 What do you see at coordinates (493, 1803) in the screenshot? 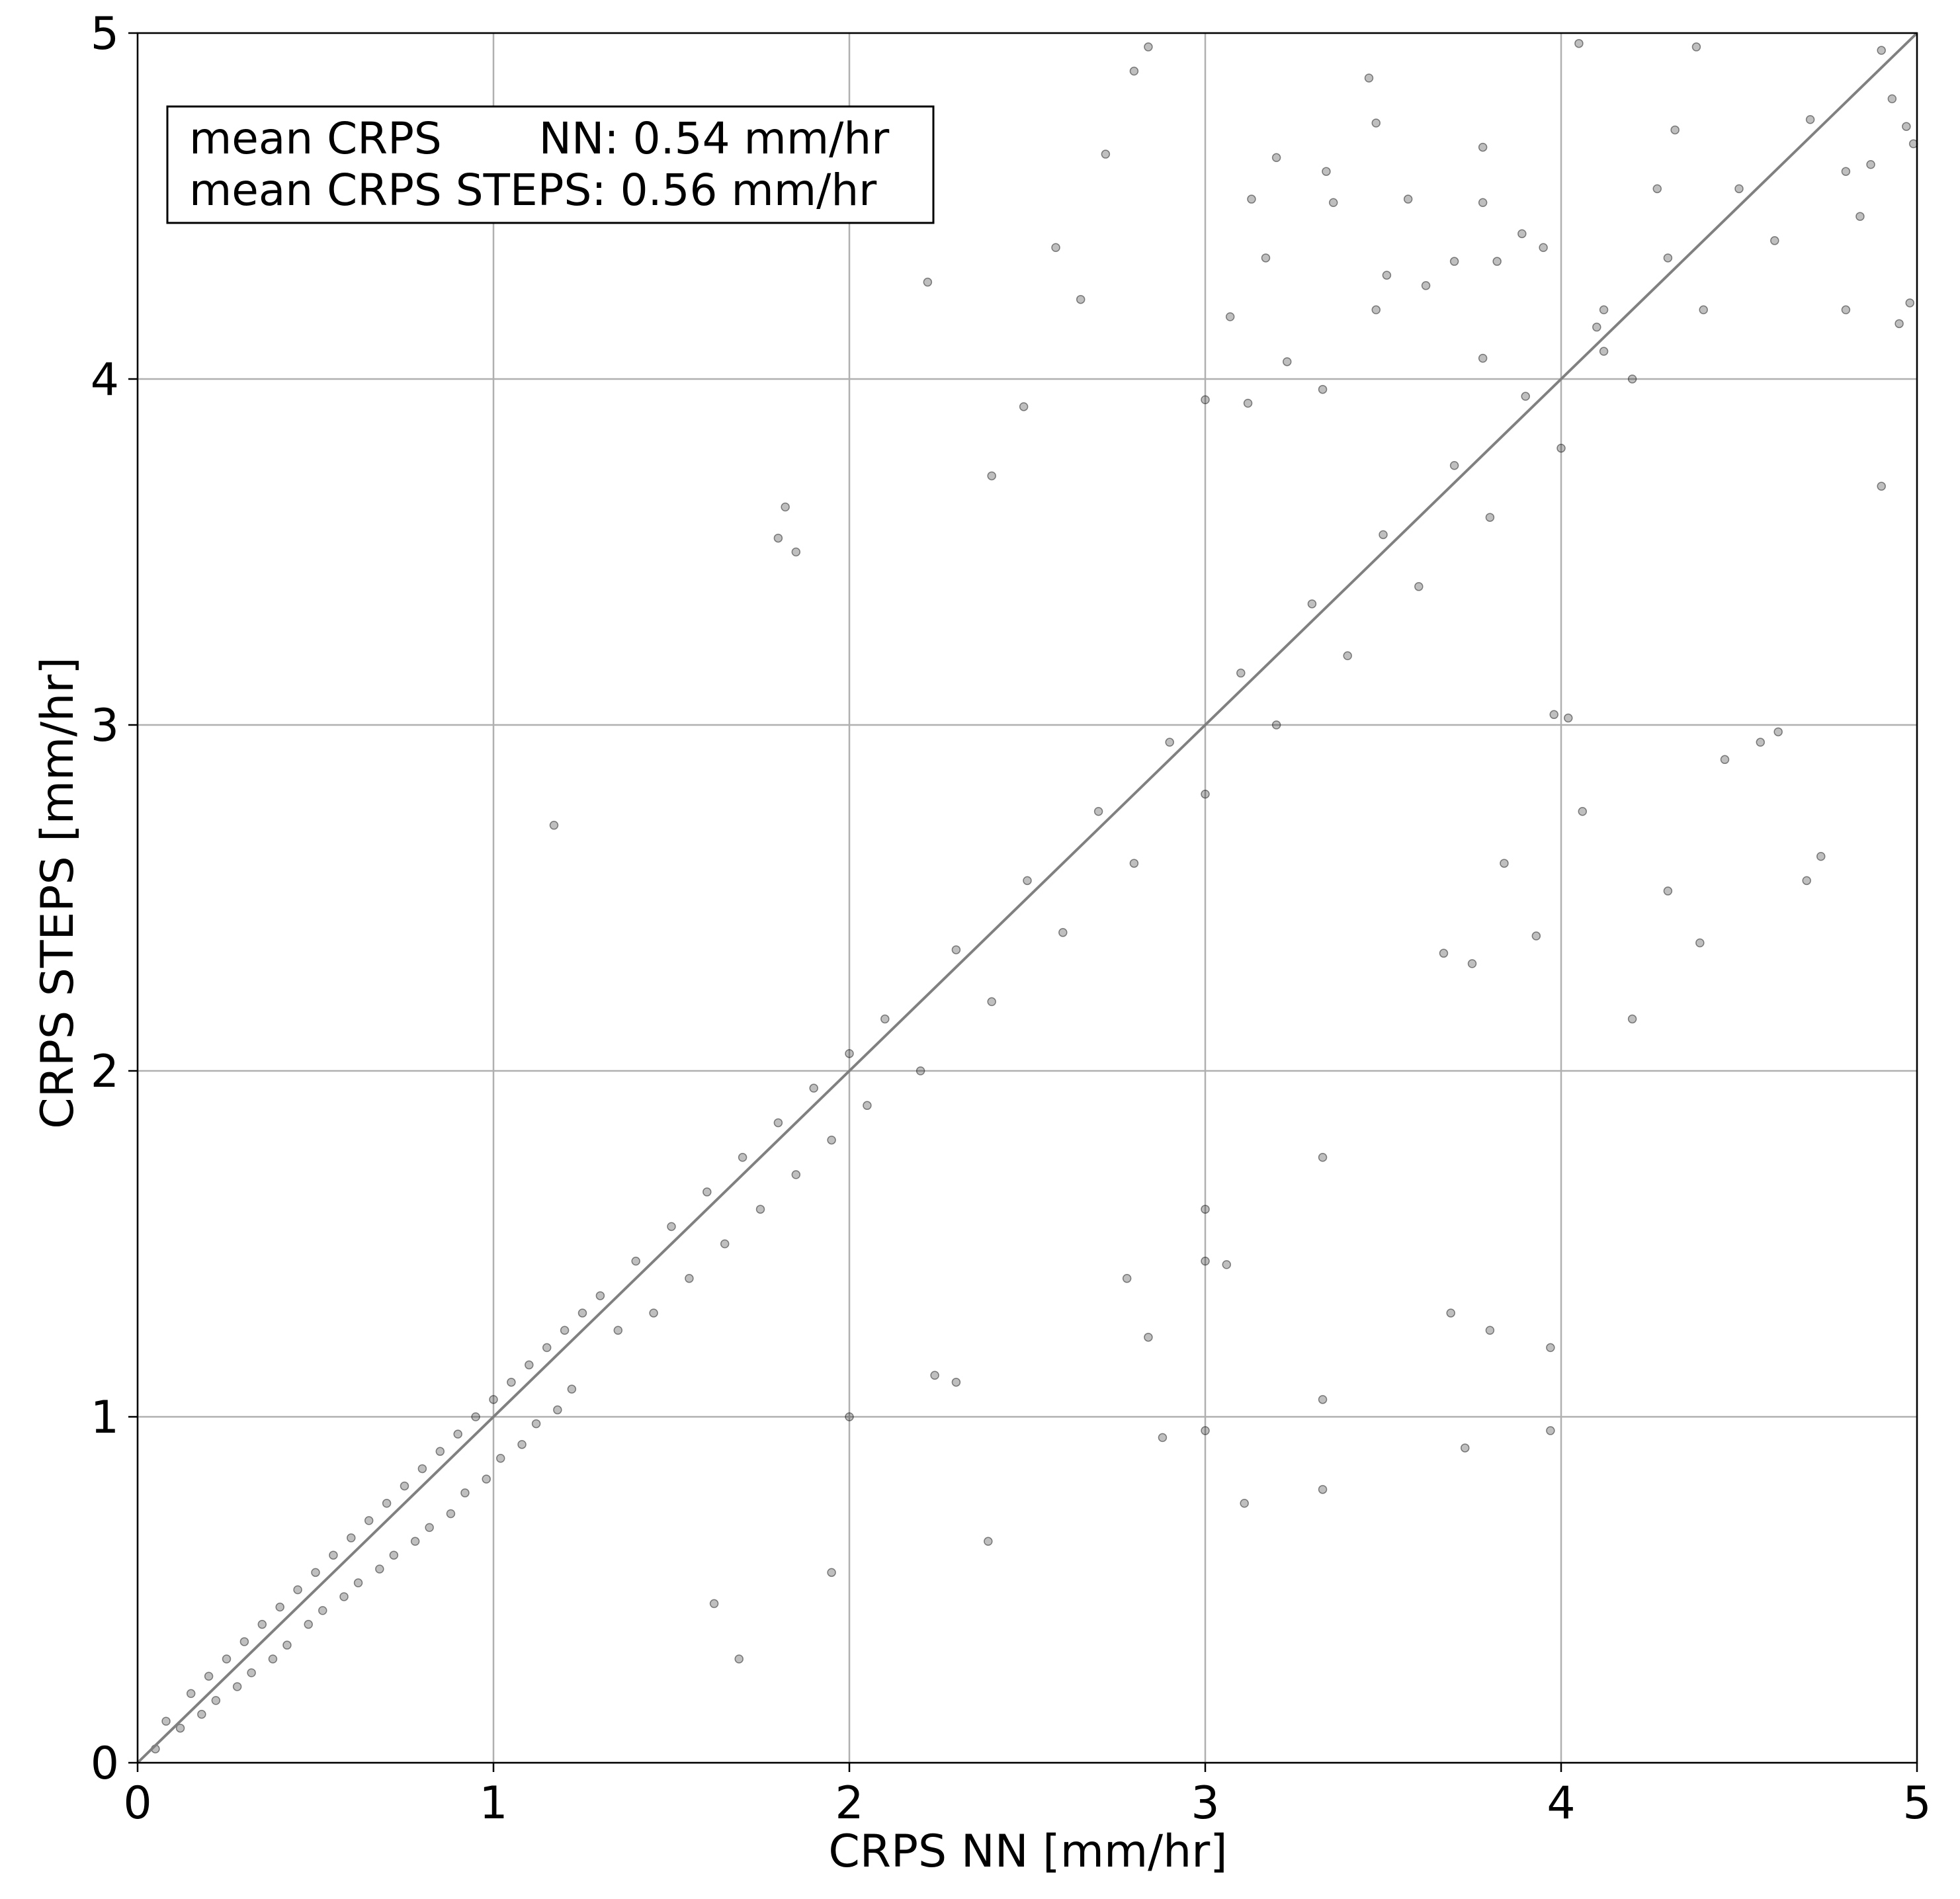
I see `x-tick-label: 1` at bounding box center [493, 1803].